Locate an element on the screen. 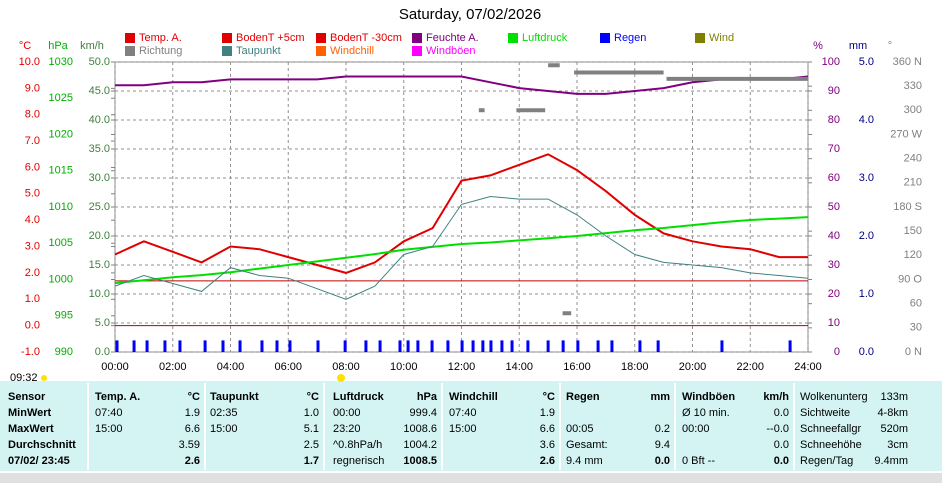 This screenshot has width=942, height=483. column-title: Luftdruck is located at coordinates (359, 397).